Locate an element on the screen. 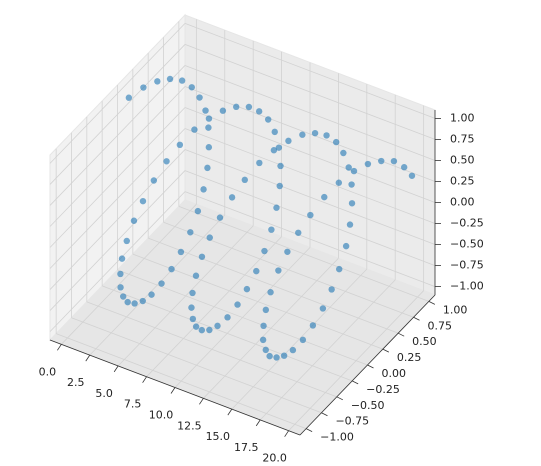 This screenshot has width=541, height=466. x-tick-label: 2.5 is located at coordinates (76, 382).